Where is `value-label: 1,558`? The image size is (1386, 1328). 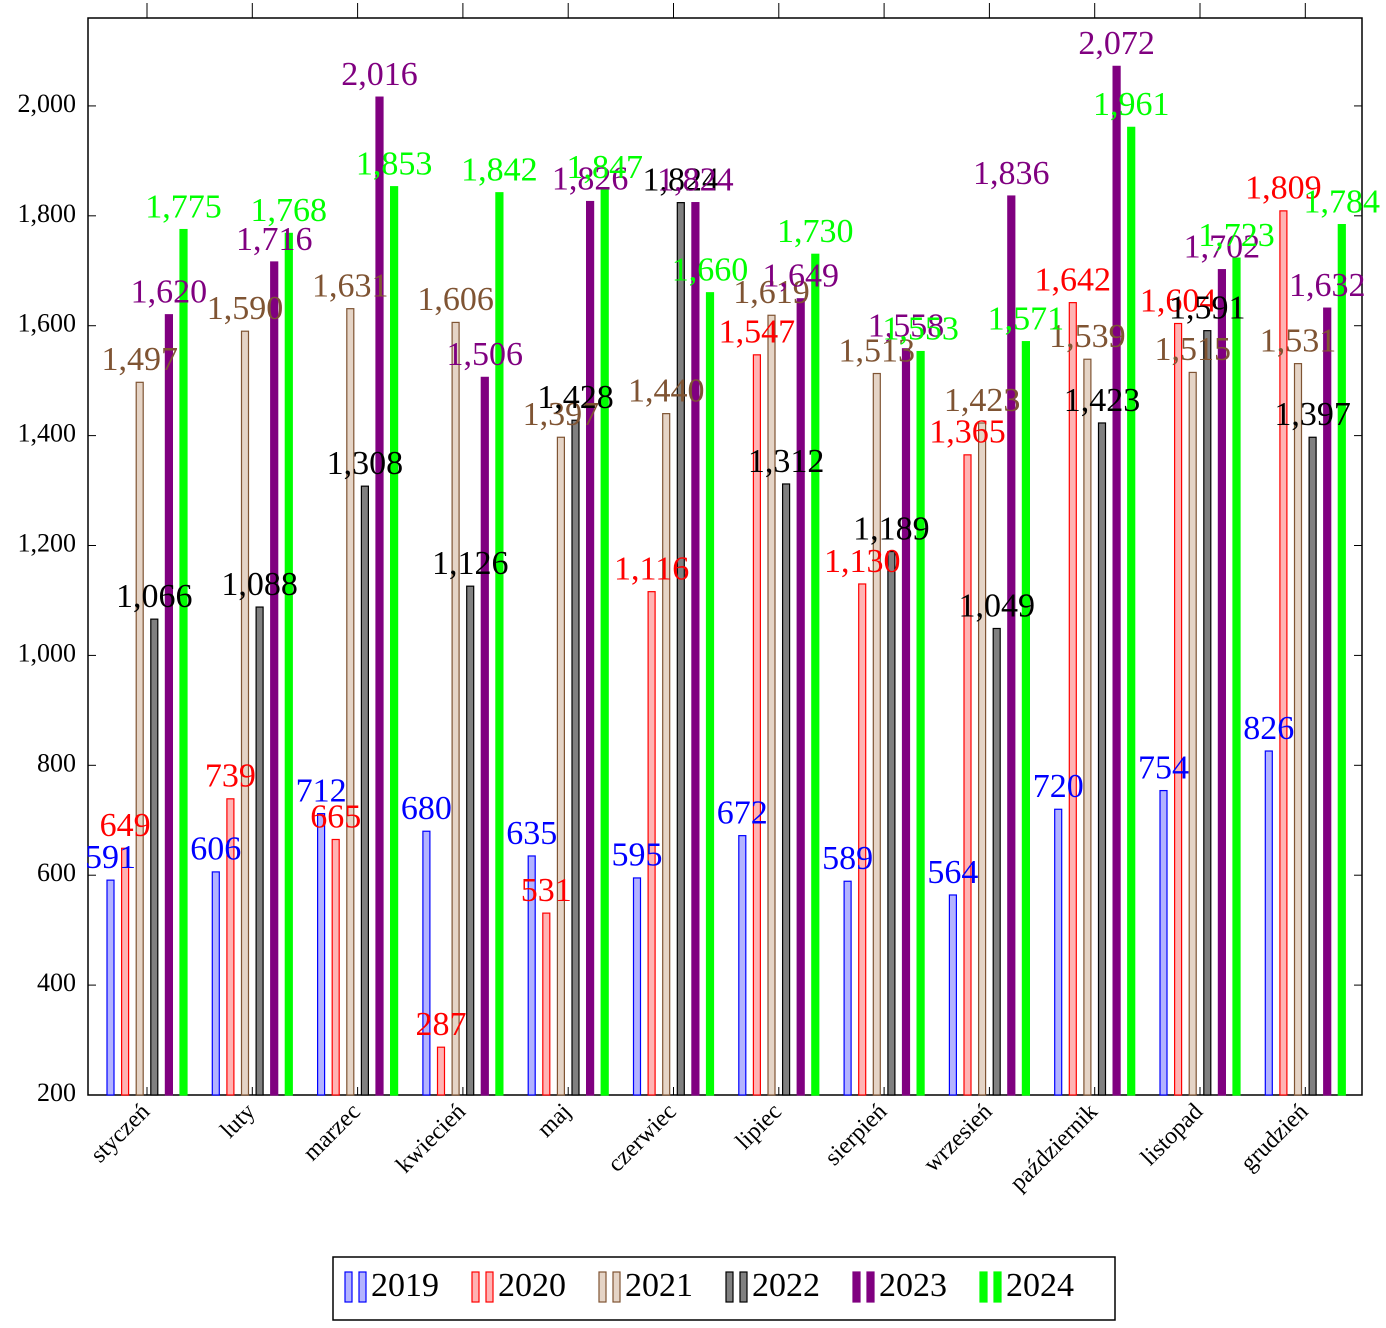 value-label: 1,558 is located at coordinates (906, 326).